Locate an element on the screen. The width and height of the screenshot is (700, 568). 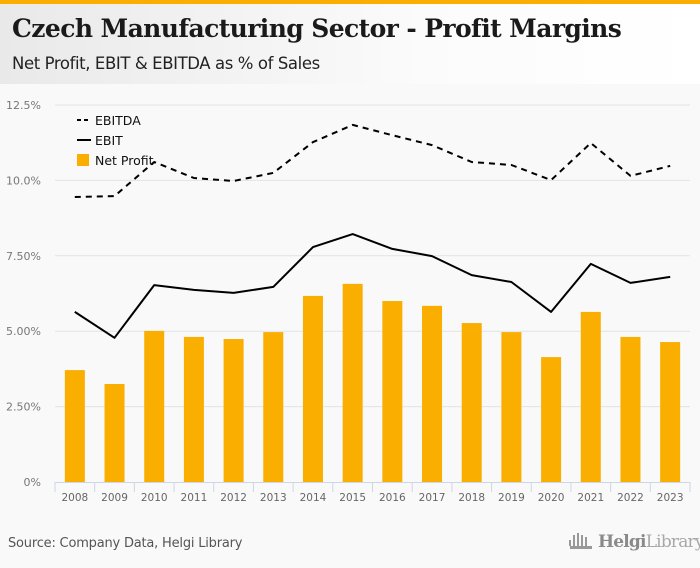
x-tick-label: 2016 is located at coordinates (392, 498).